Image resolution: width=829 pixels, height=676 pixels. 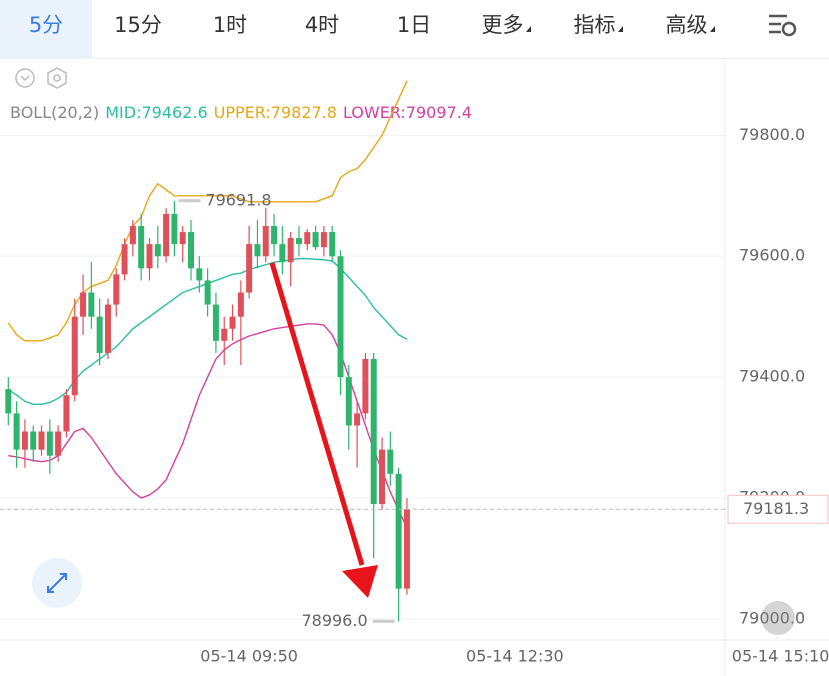 I want to click on last-price-box, so click(x=778, y=509).